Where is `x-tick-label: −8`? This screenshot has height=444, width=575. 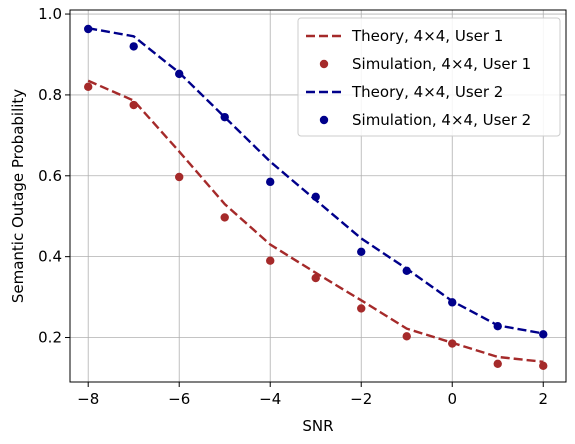 x-tick-label: −8 is located at coordinates (88, 399).